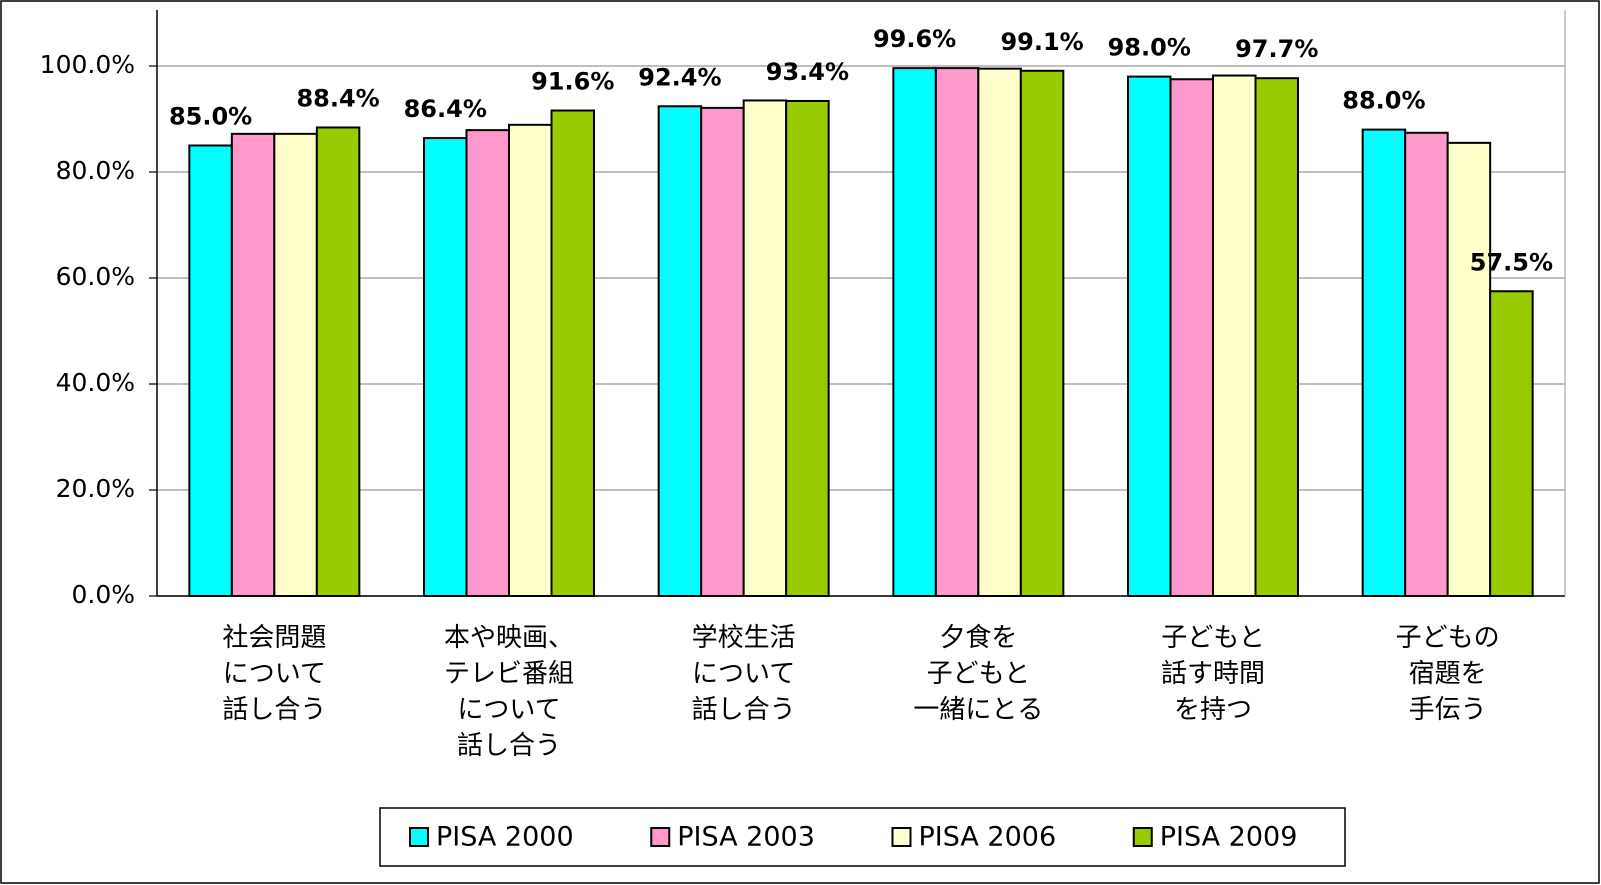  What do you see at coordinates (1229, 837) in the screenshot?
I see `legend-label: PISA 2009` at bounding box center [1229, 837].